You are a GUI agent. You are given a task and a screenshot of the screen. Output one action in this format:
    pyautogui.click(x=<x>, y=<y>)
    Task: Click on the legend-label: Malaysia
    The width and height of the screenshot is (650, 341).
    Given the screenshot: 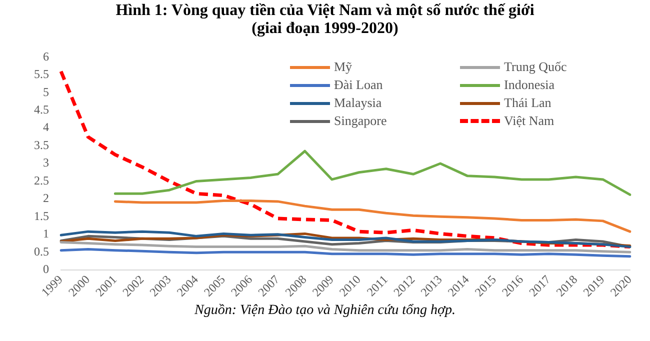 What is the action you would take?
    pyautogui.click(x=358, y=103)
    